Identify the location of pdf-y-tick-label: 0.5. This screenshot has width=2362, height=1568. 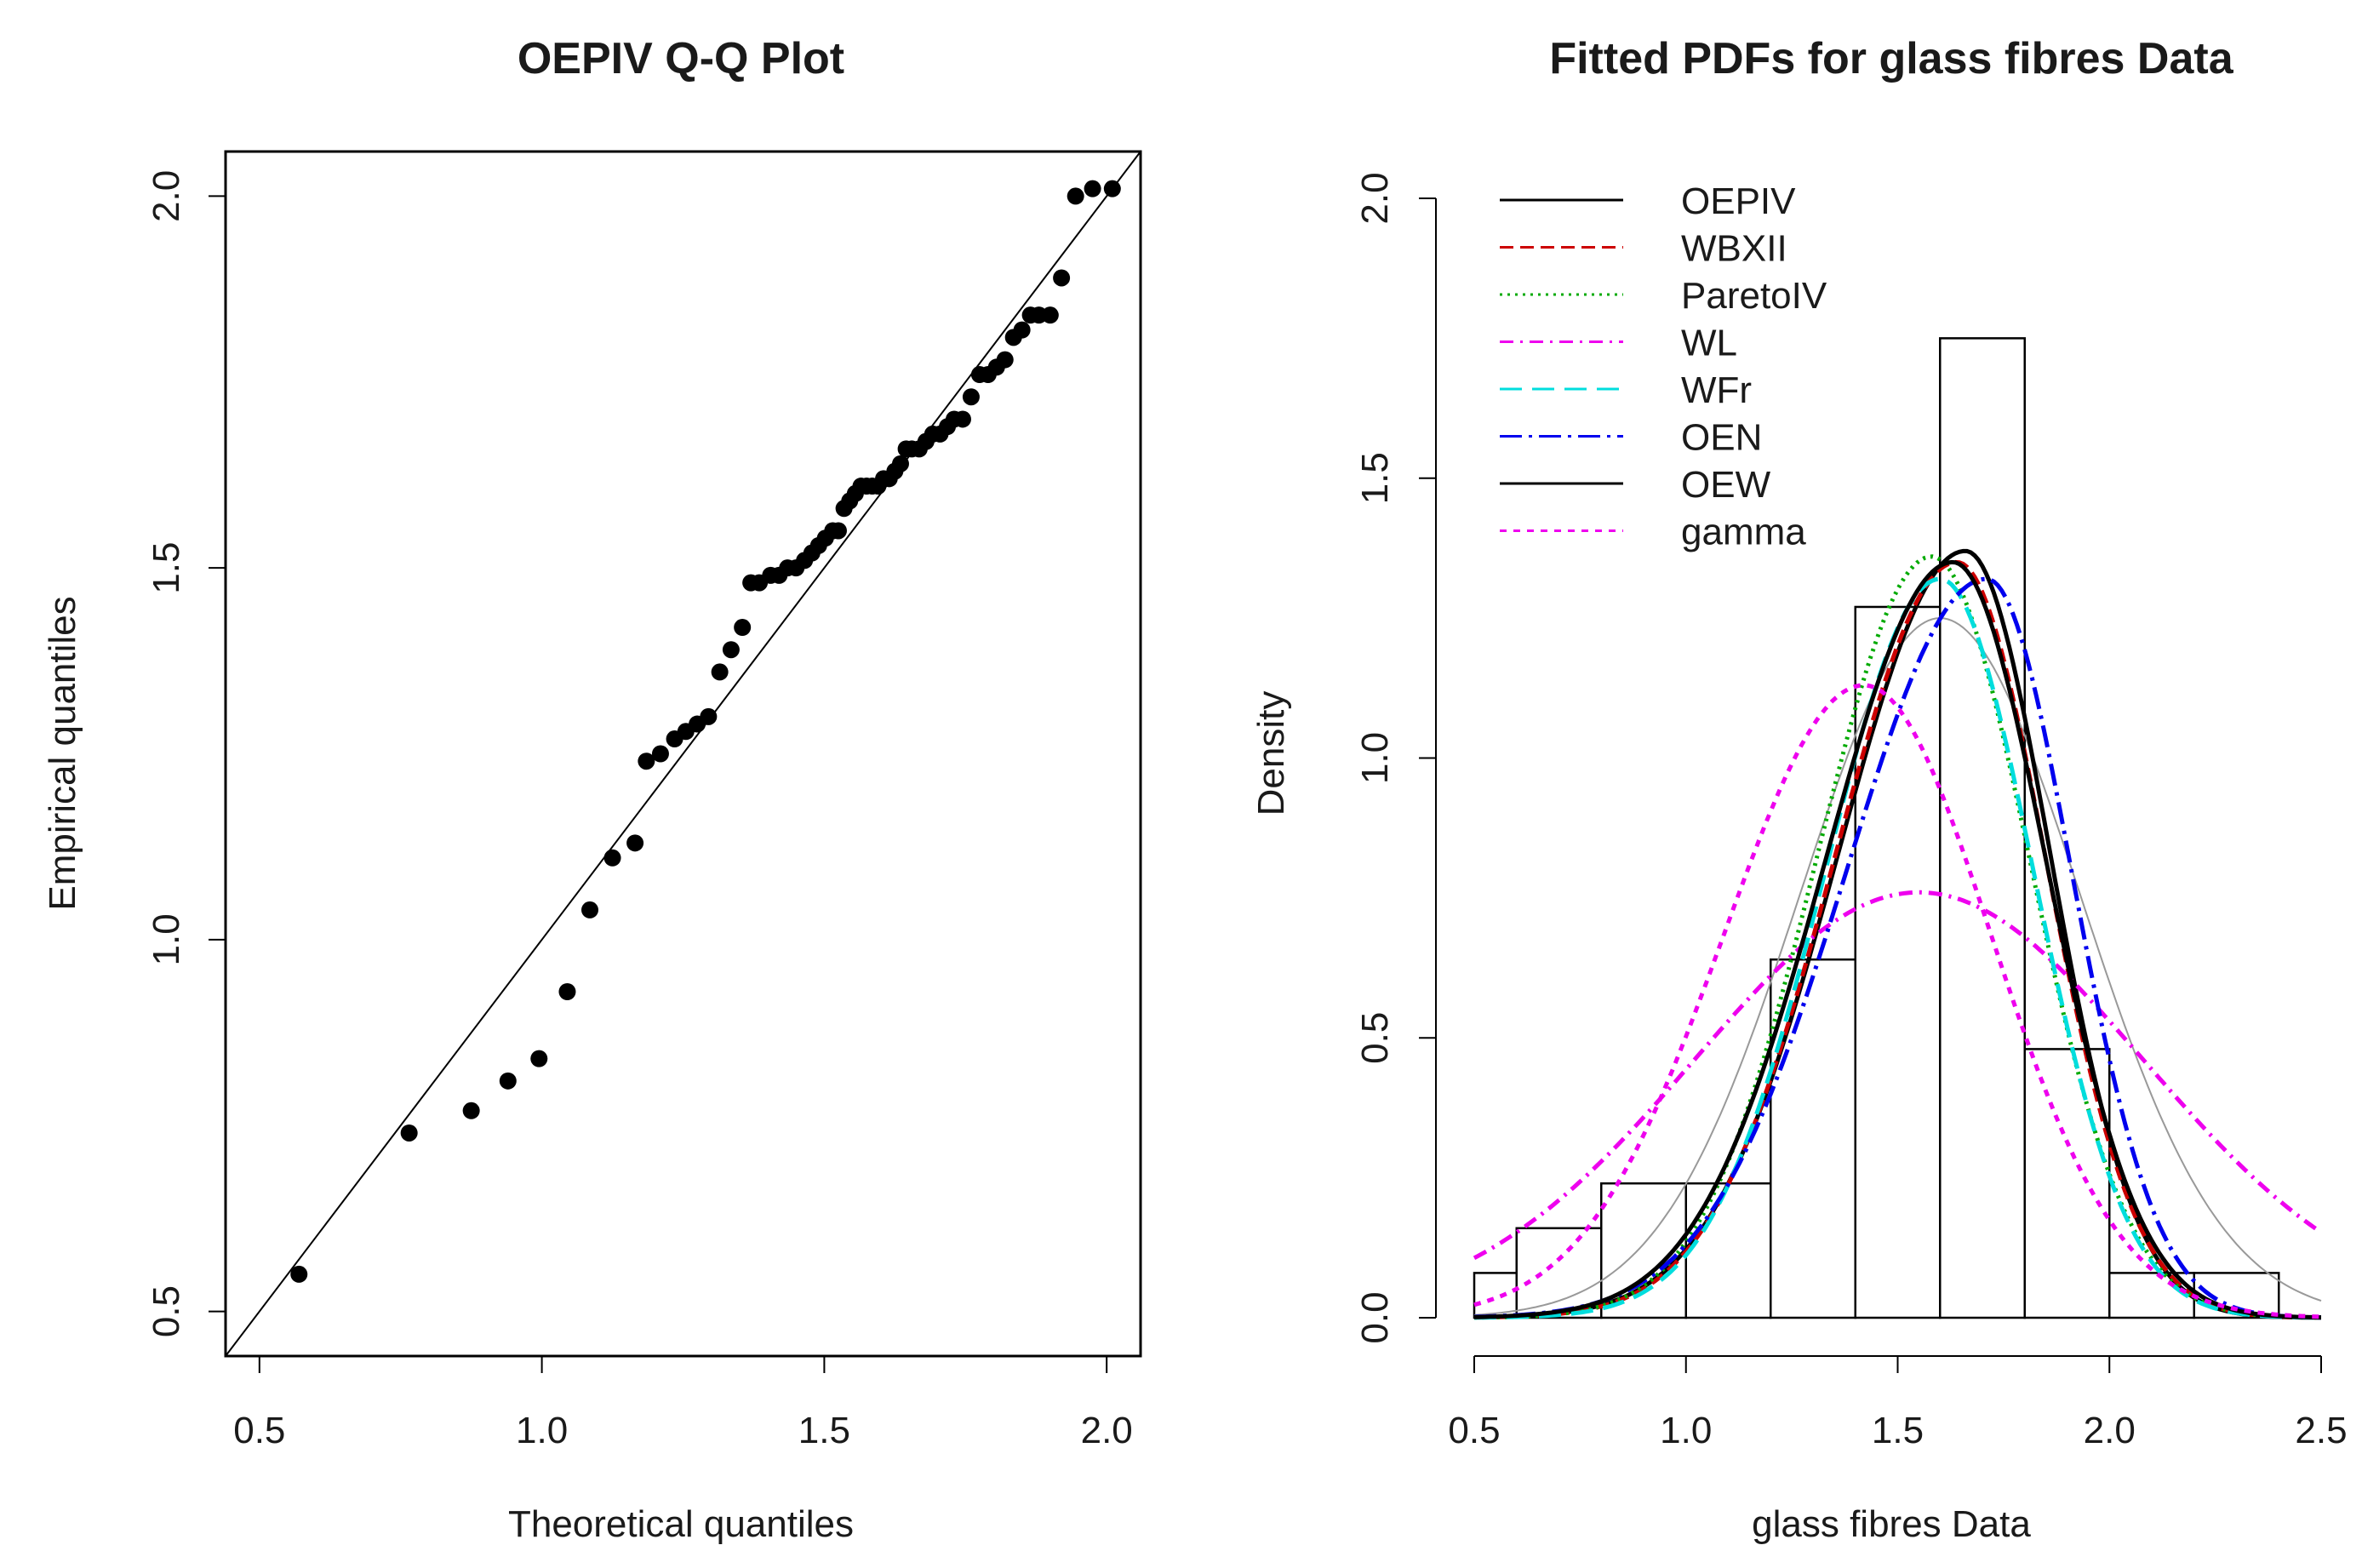
(1375, 1038).